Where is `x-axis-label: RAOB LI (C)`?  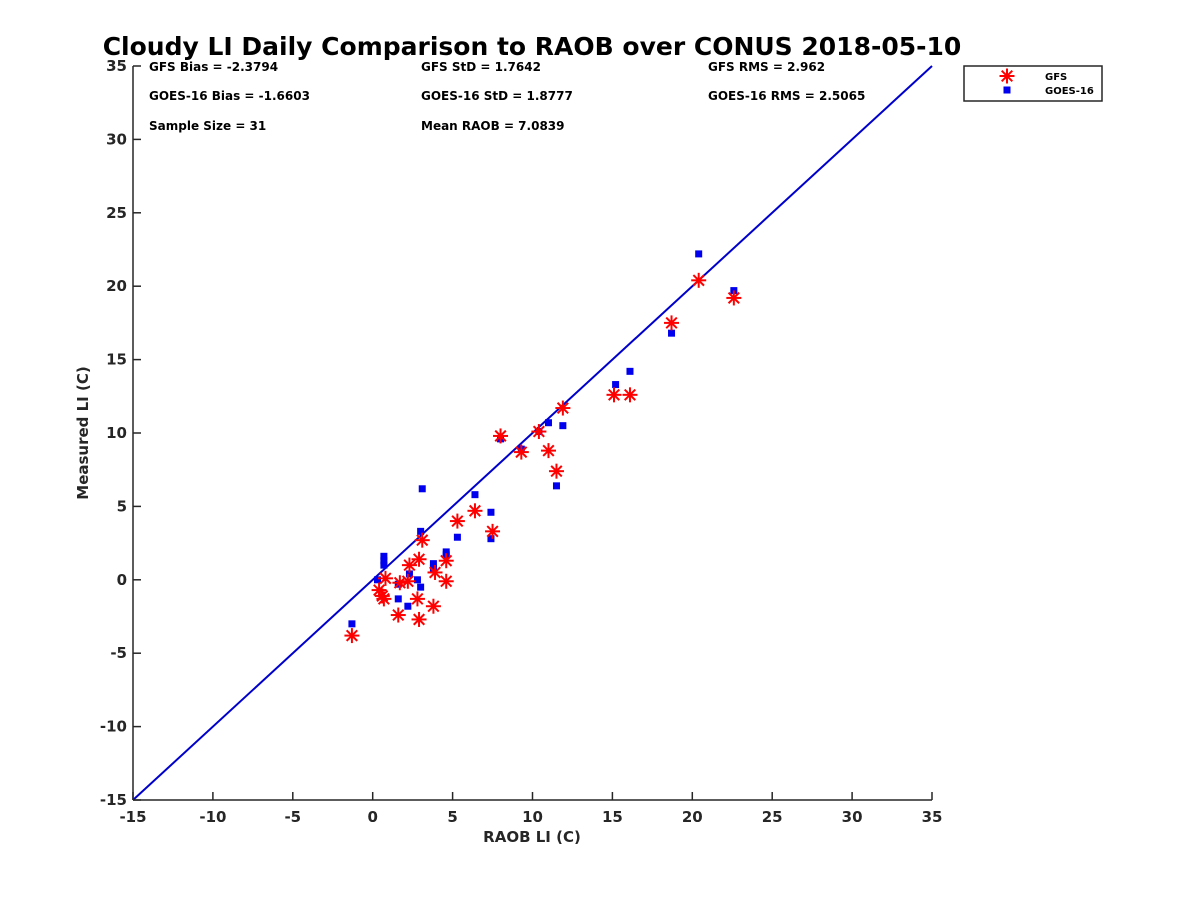
x-axis-label: RAOB LI (C) is located at coordinates (532, 837).